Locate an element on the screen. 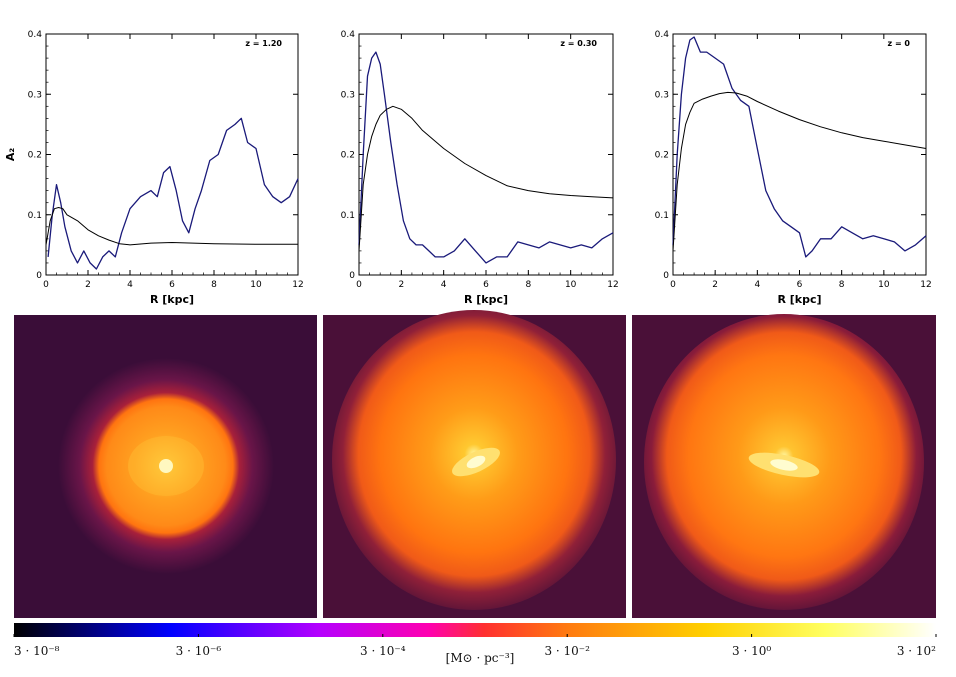 This screenshot has height=677, width=956. density-map-z120 is located at coordinates (165, 466).